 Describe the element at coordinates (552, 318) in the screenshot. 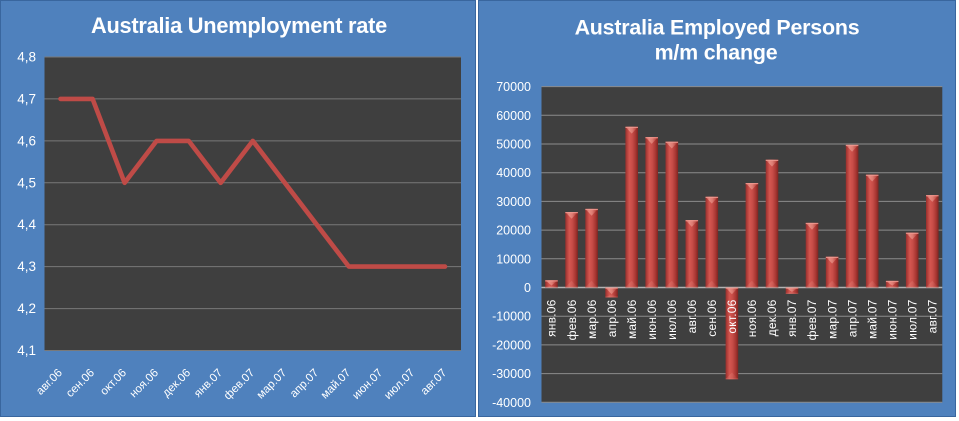

I see `svg-text: янв.06` at that location.